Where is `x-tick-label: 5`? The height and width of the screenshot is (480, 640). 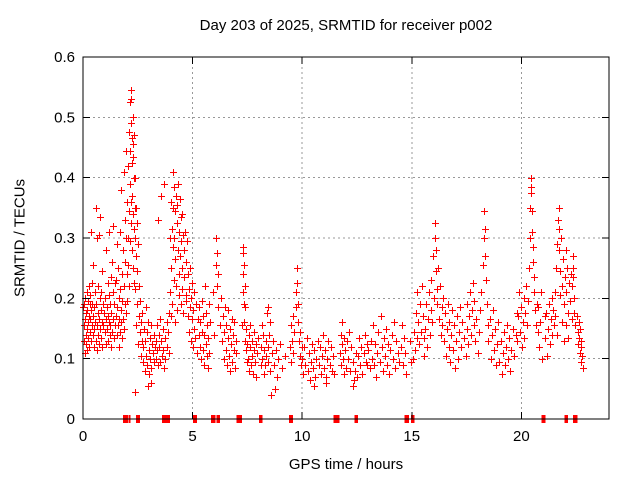
x-tick-label: 5 is located at coordinates (192, 436).